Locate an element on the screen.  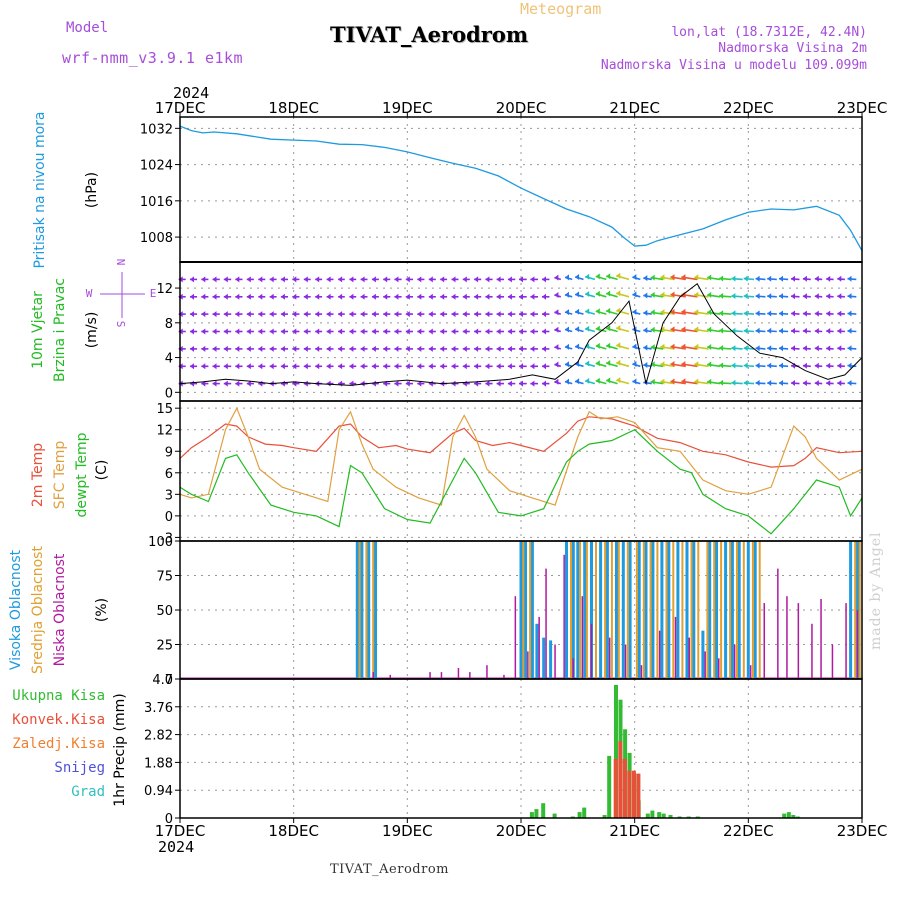
precip-ytick-label: 1.88 is located at coordinates (158, 763).